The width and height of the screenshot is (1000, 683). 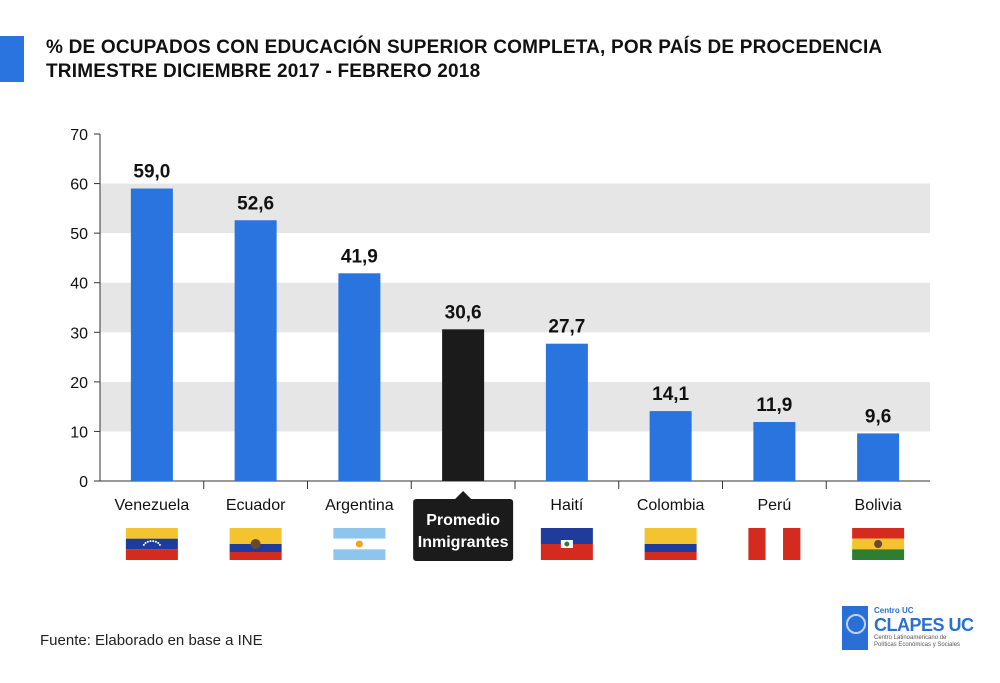 What do you see at coordinates (83, 482) in the screenshot?
I see `y-tick-label: 0` at bounding box center [83, 482].